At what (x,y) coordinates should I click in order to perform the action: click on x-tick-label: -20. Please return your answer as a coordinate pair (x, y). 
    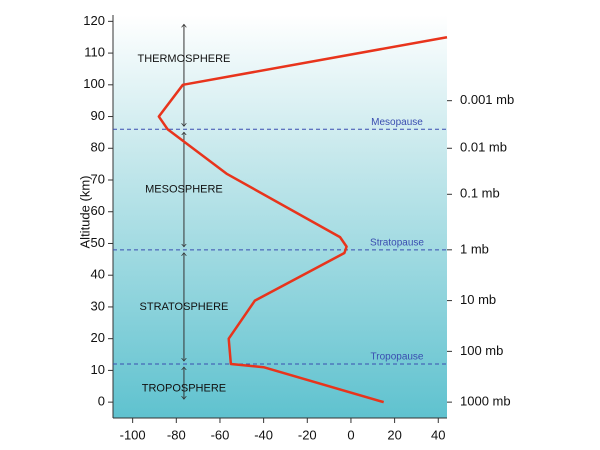
    Looking at the image, I should click on (307, 434).